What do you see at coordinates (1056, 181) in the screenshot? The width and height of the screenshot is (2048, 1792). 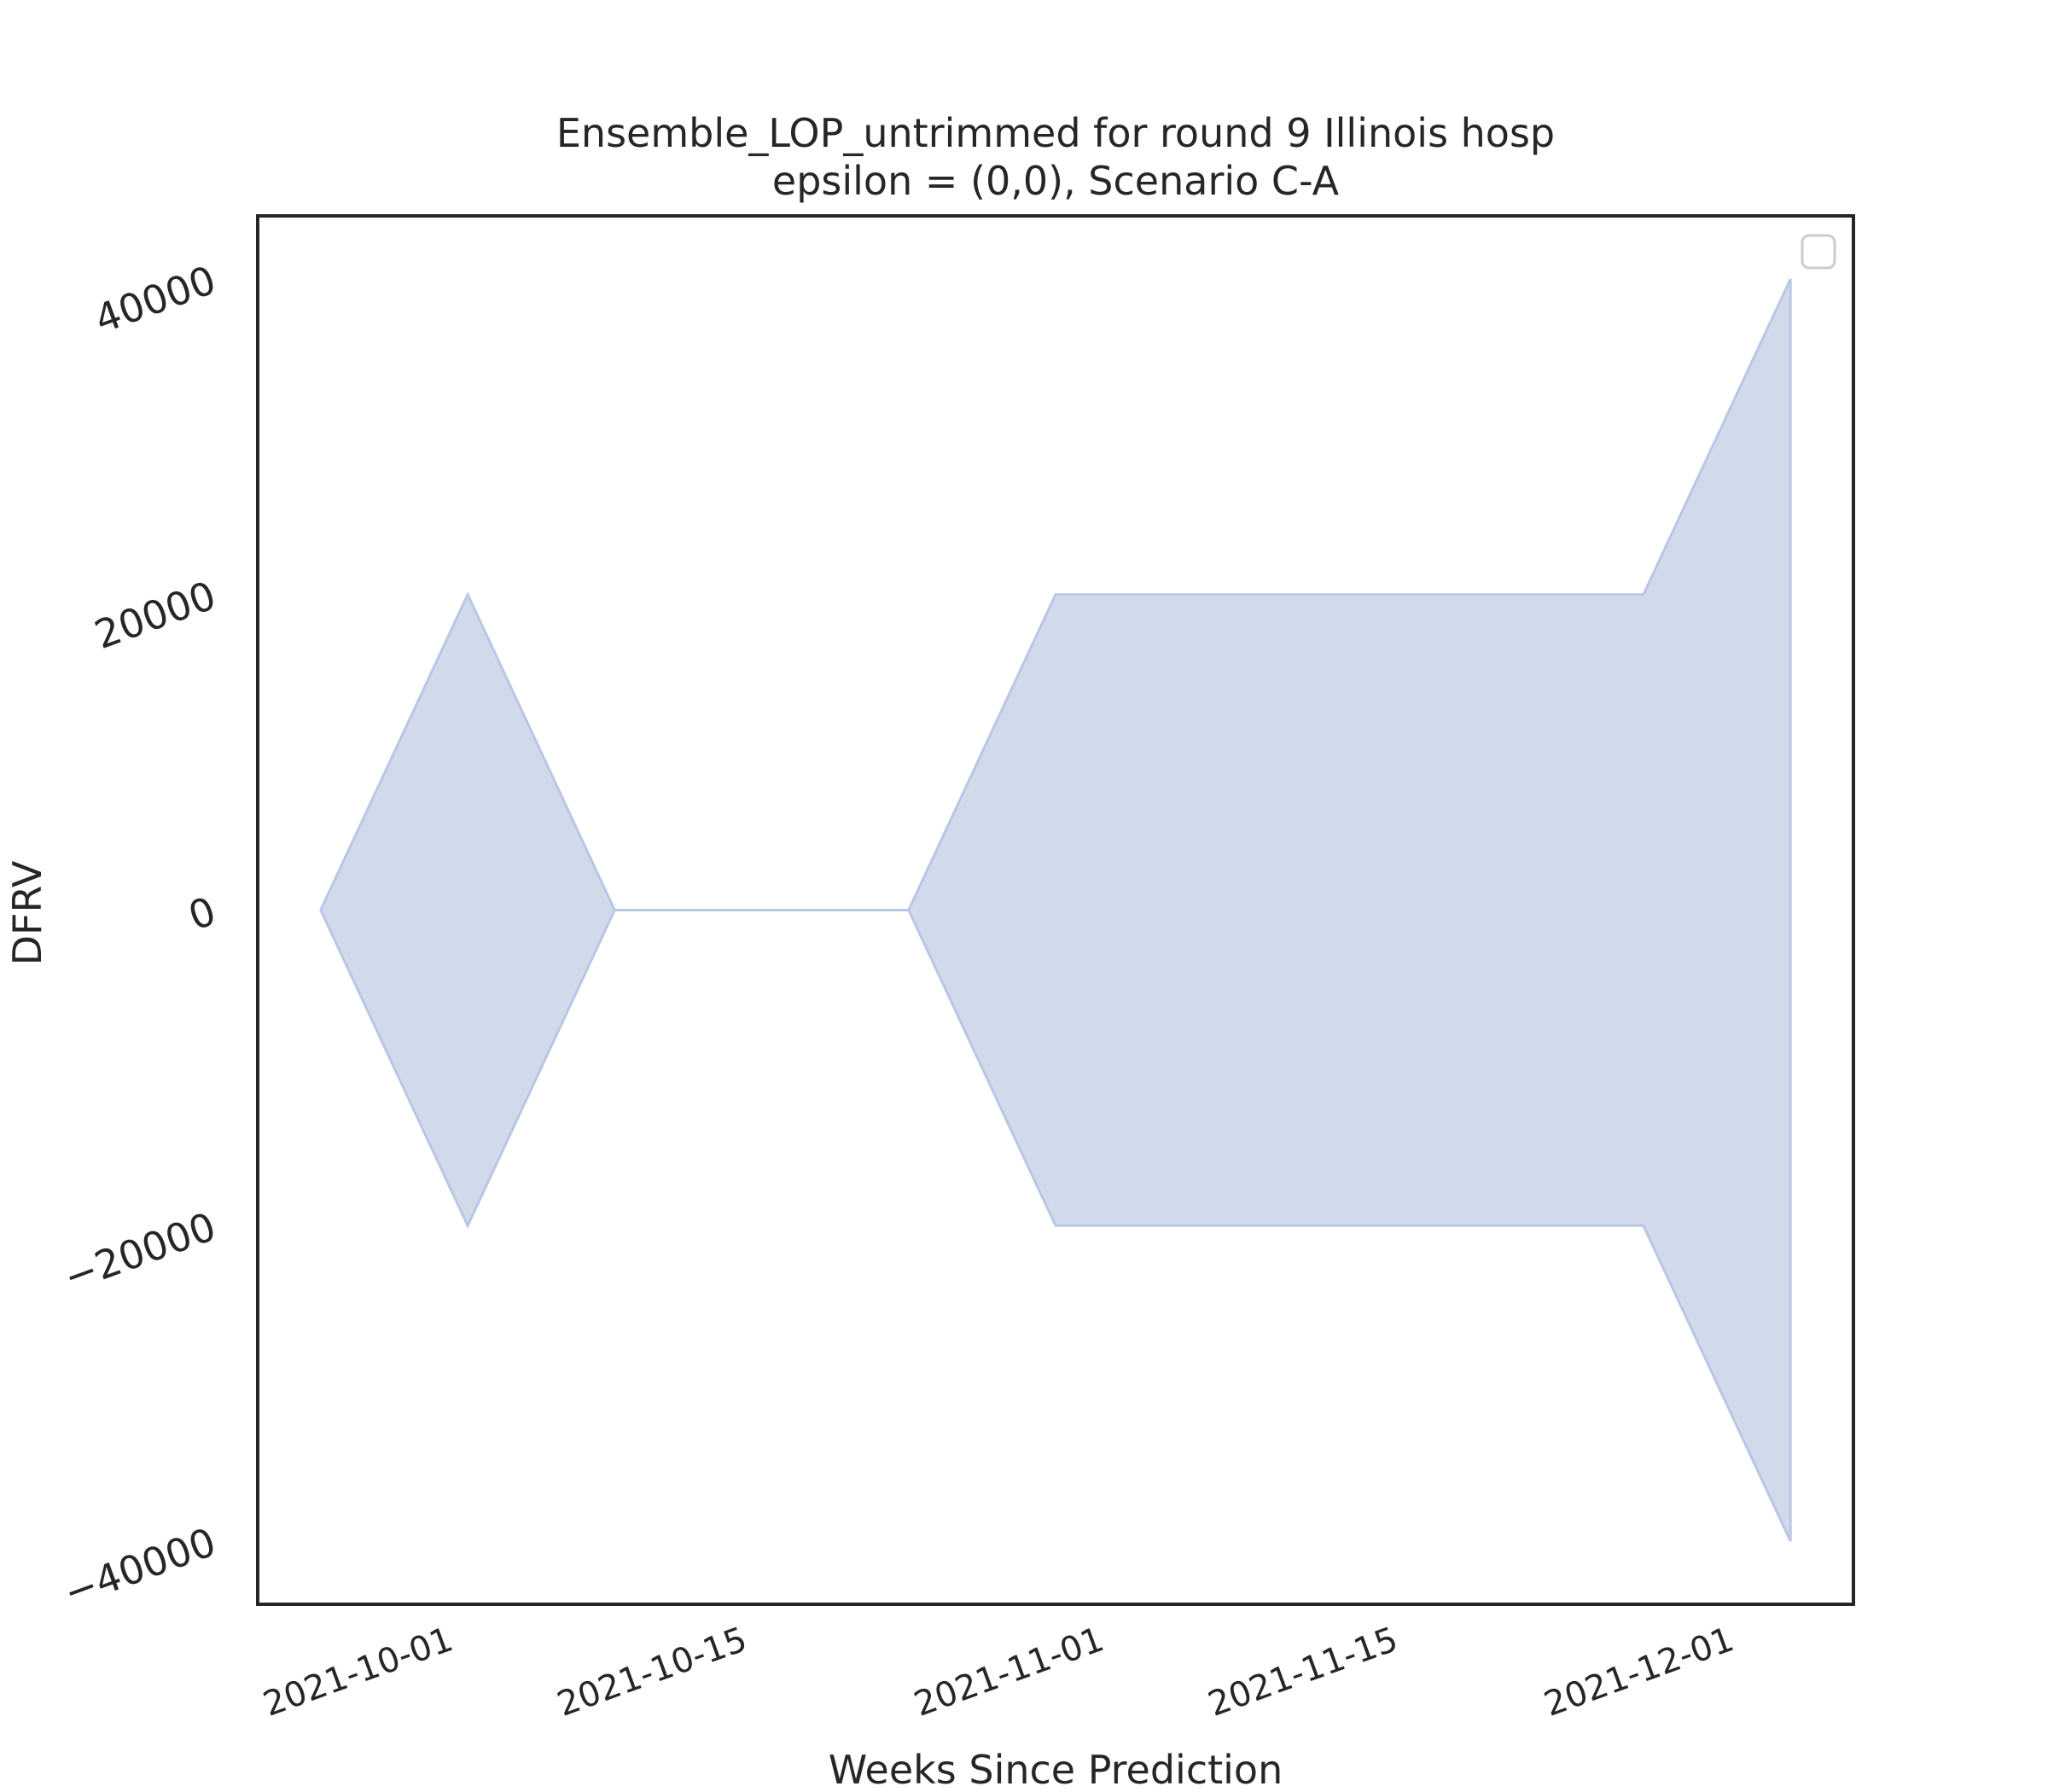 I see `chart-subtitle: epsilon = (0,0), Scenario C-A` at bounding box center [1056, 181].